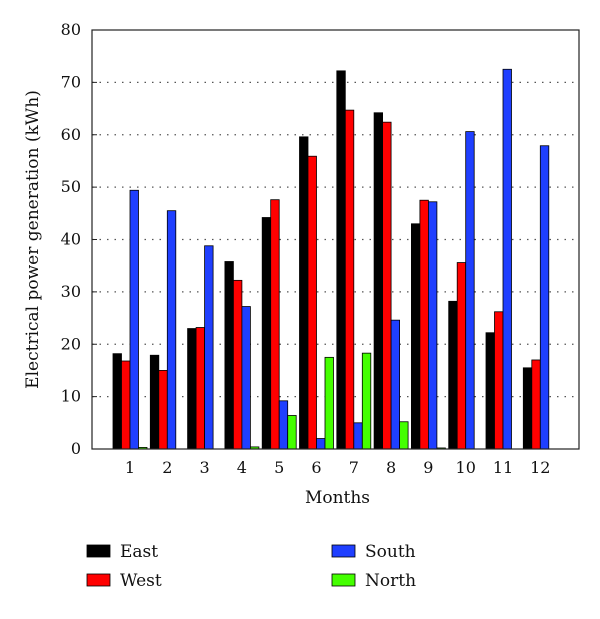  What do you see at coordinates (130, 467) in the screenshot?
I see `x-tick-label: 1` at bounding box center [130, 467].